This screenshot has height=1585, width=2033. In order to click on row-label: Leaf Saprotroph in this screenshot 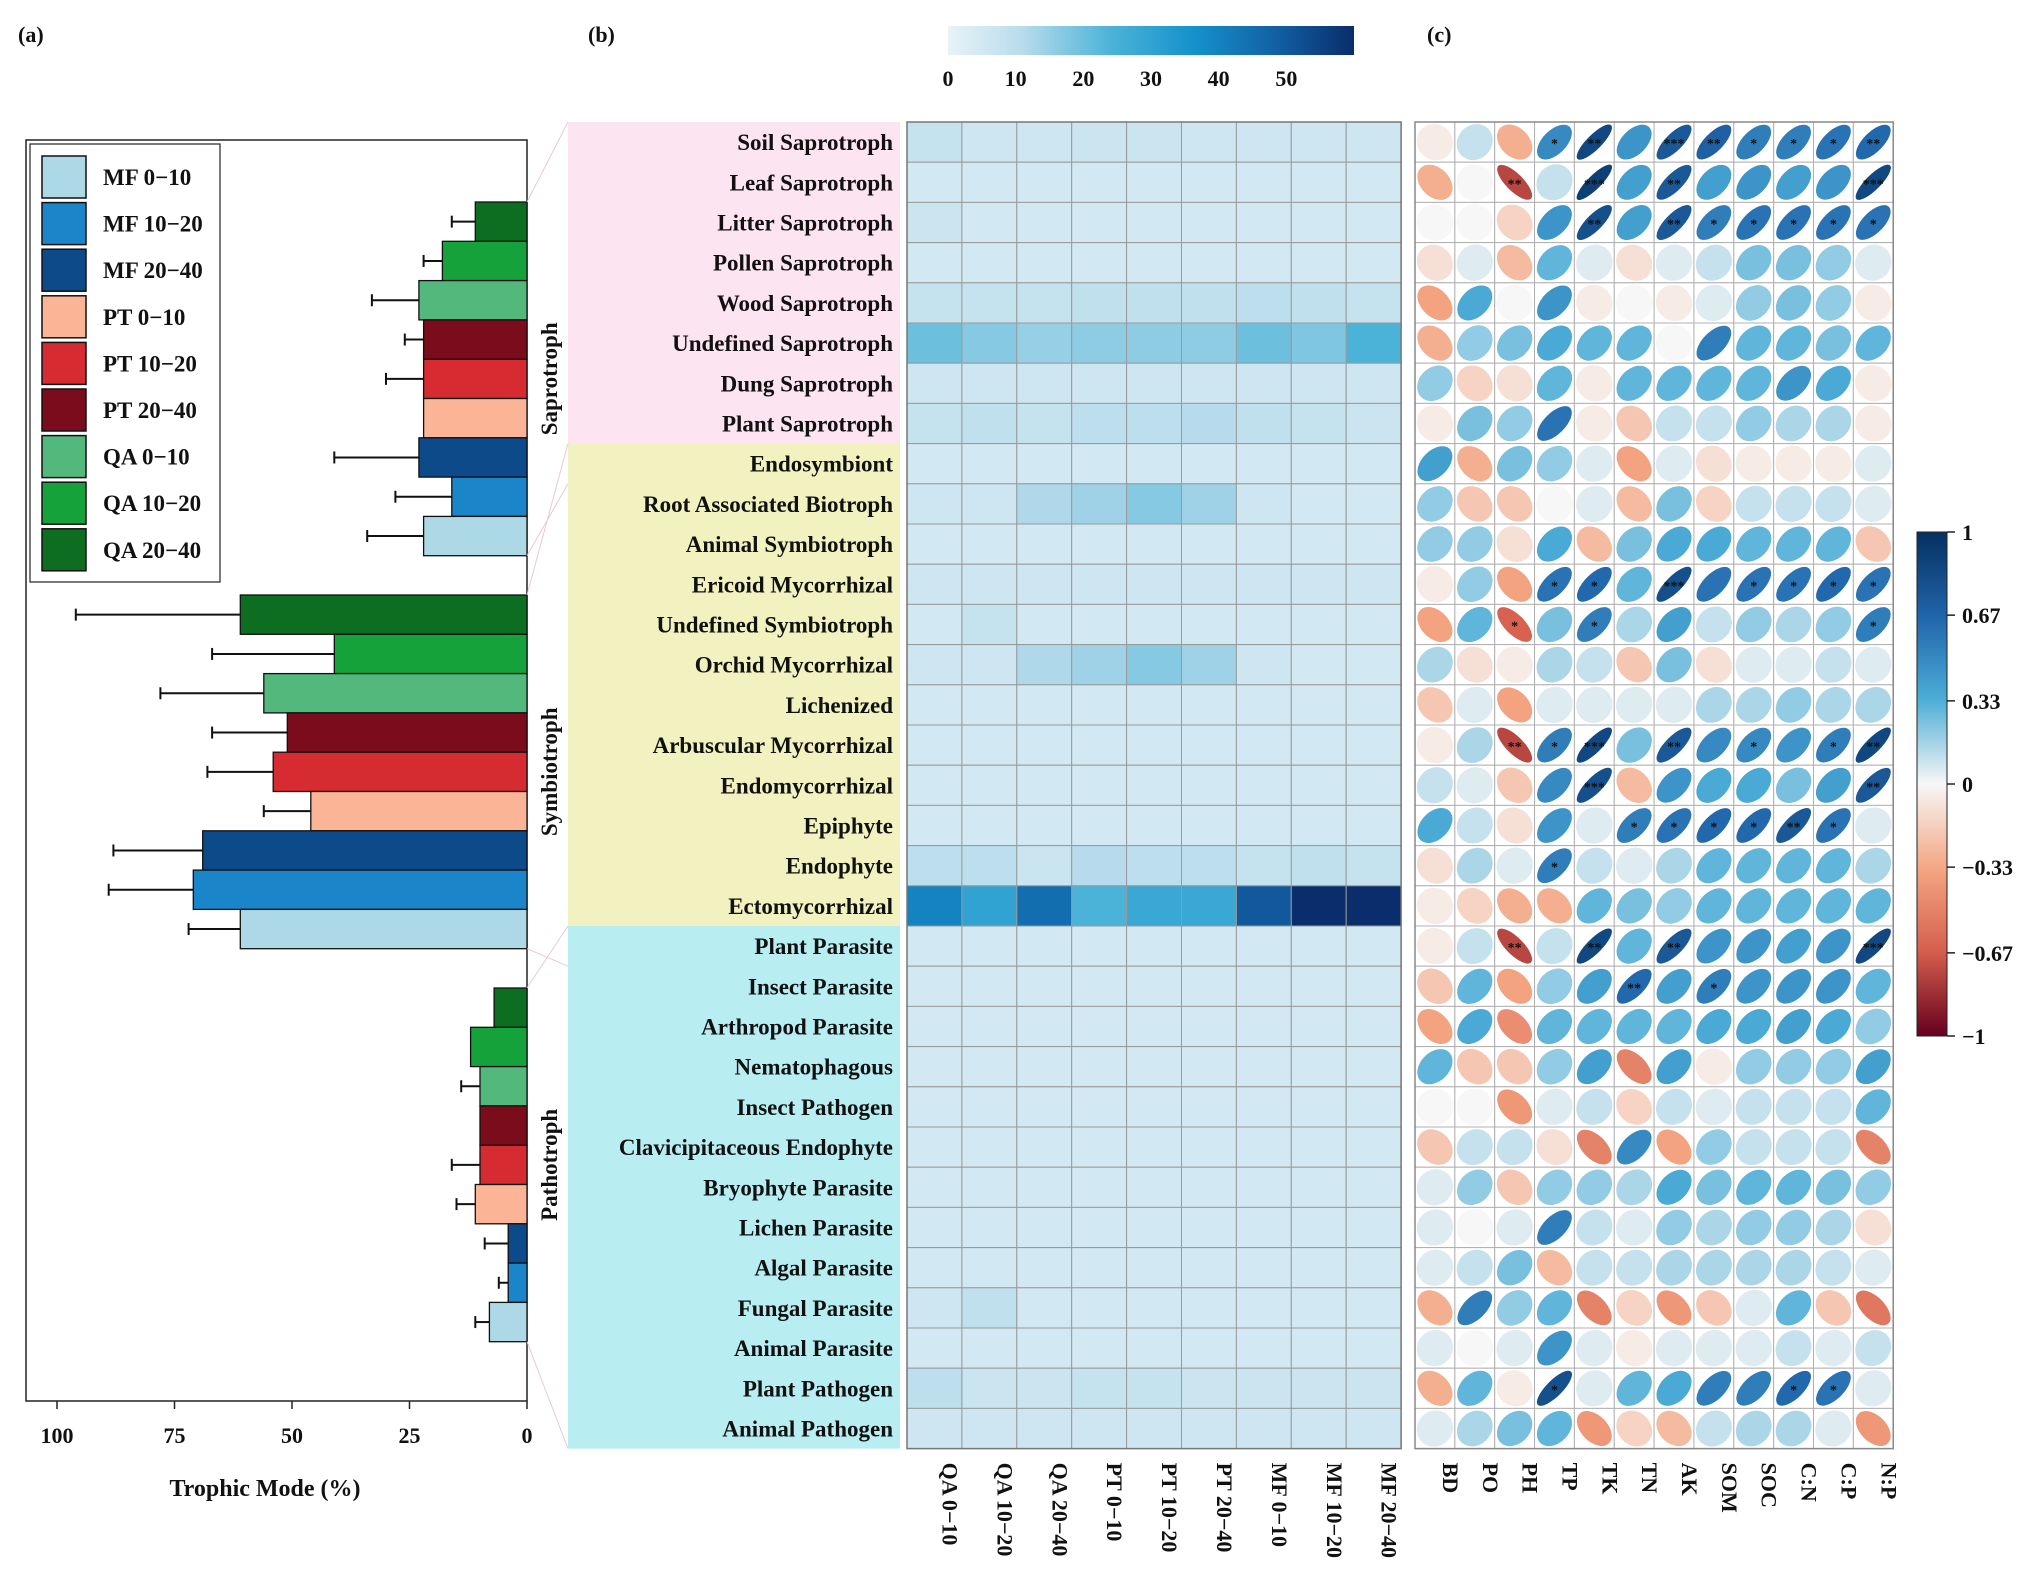, I will do `click(812, 182)`.